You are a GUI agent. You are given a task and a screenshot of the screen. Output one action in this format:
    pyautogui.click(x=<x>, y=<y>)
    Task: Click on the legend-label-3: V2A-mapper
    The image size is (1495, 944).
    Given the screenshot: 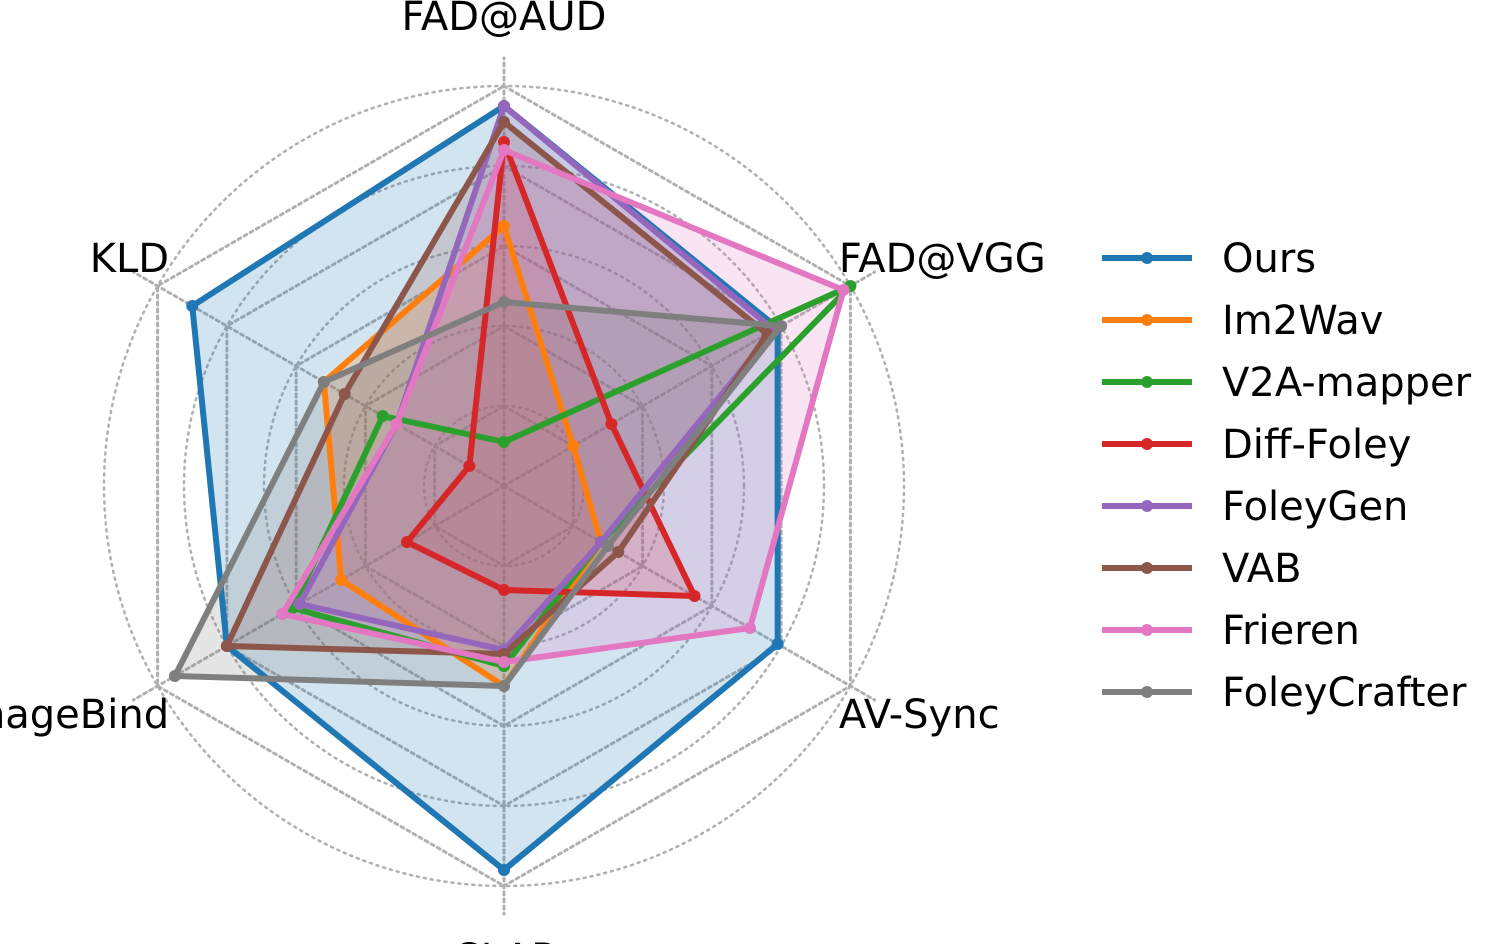 What is the action you would take?
    pyautogui.click(x=1347, y=383)
    